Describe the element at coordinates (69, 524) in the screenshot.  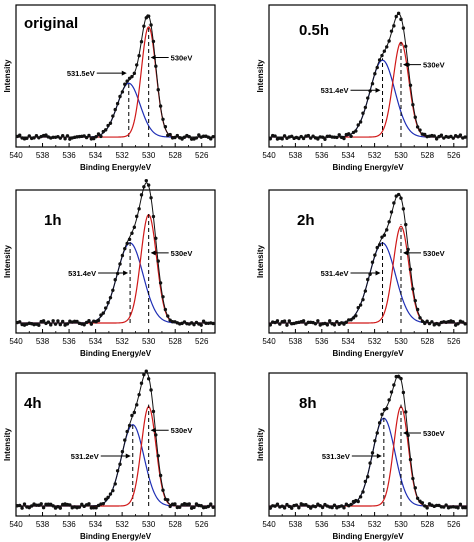
I see `x-tick-label: 536` at that location.